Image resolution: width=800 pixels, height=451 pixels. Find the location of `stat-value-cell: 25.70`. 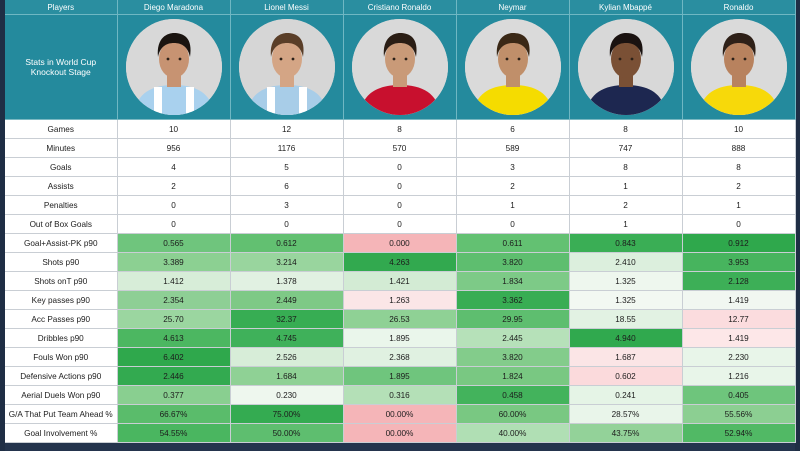

stat-value-cell: 25.70 is located at coordinates (174, 319).